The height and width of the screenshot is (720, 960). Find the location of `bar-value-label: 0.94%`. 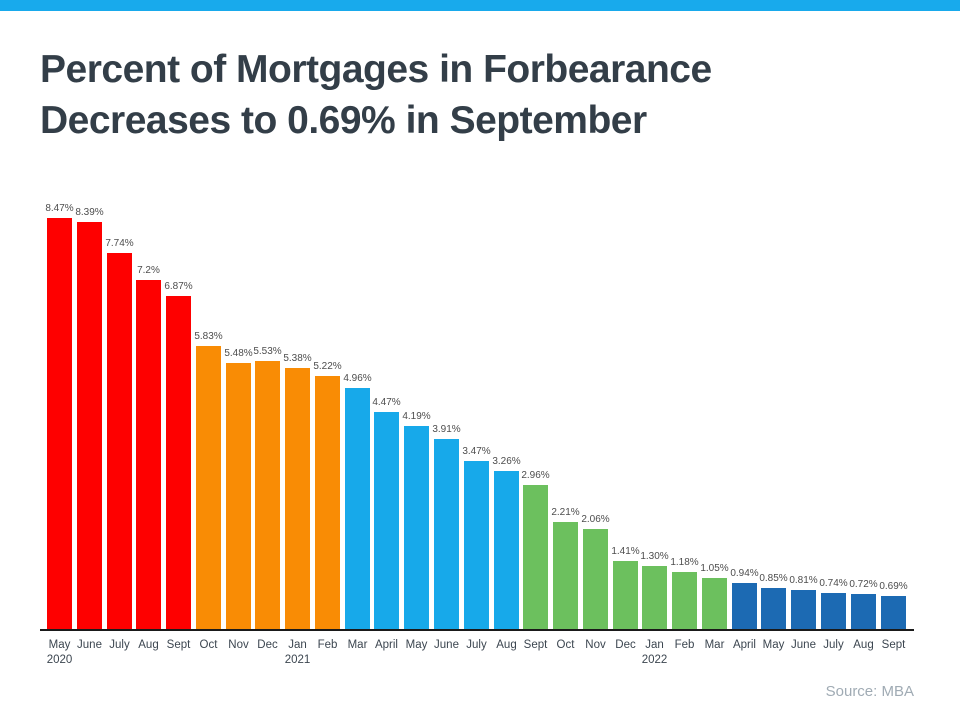

bar-value-label: 0.94% is located at coordinates (744, 573).